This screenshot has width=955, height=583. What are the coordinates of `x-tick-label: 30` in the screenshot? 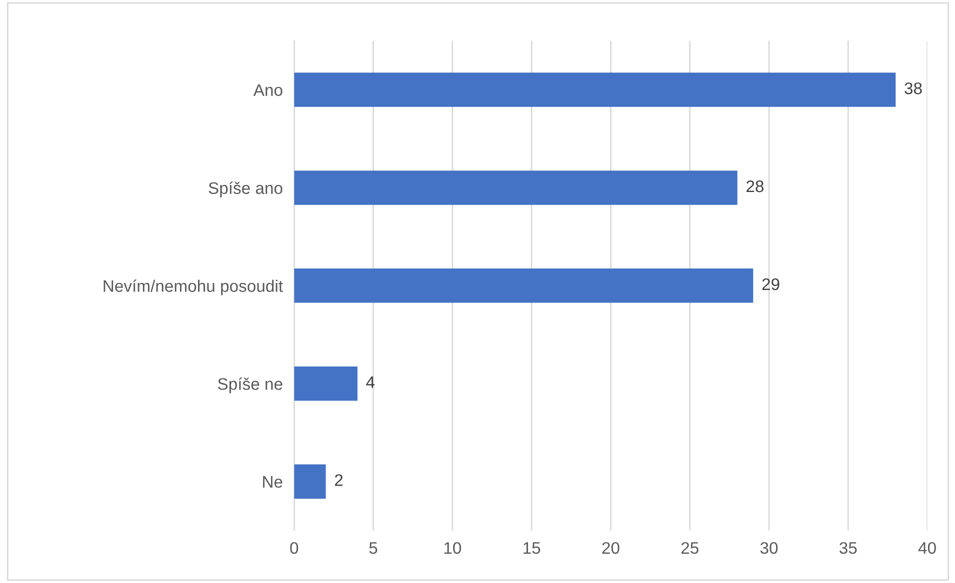 It's located at (769, 548).